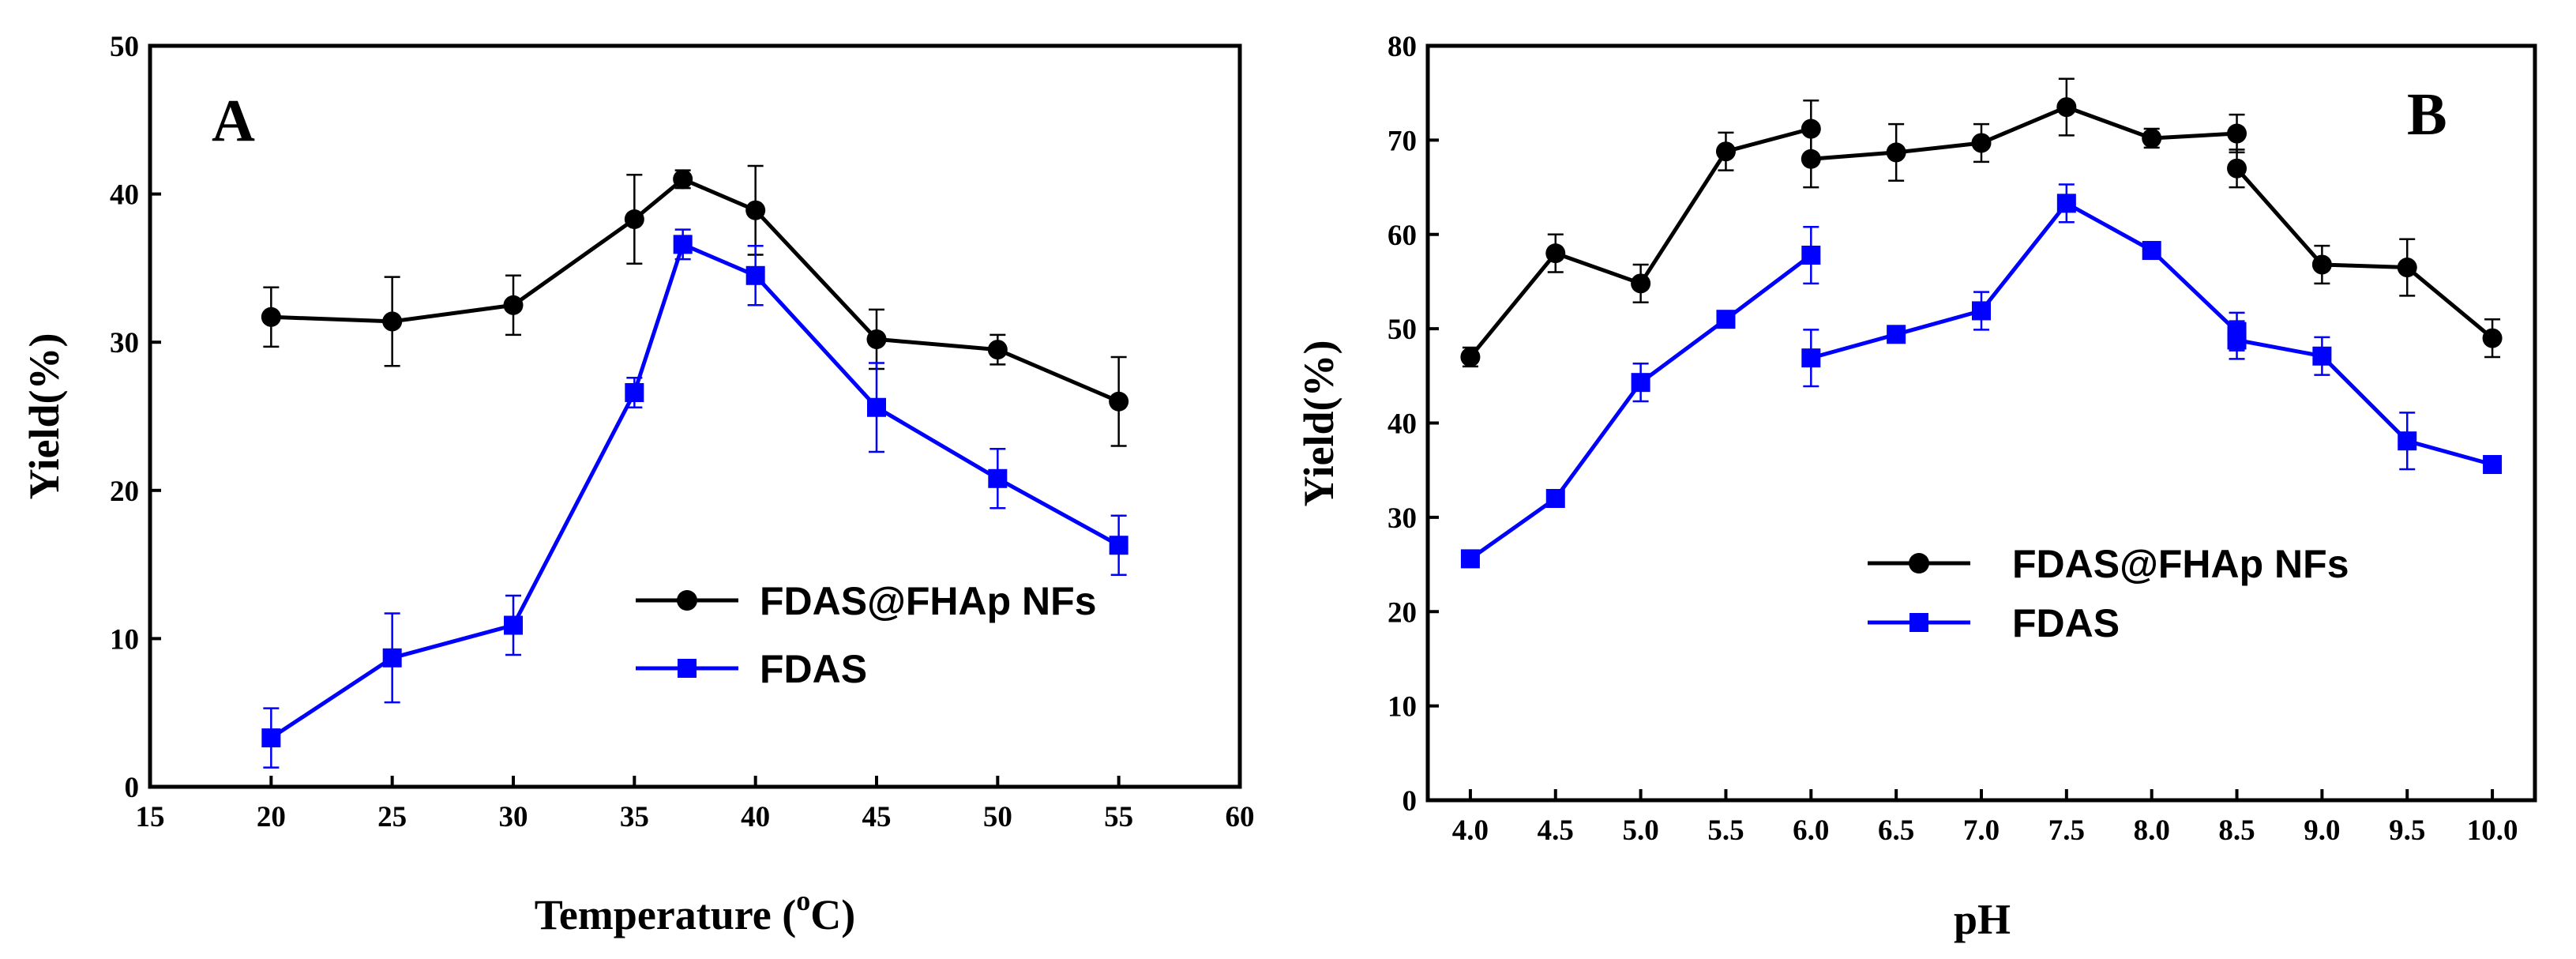  Describe the element at coordinates (233, 121) in the screenshot. I see `panel-a-letter: A` at that location.